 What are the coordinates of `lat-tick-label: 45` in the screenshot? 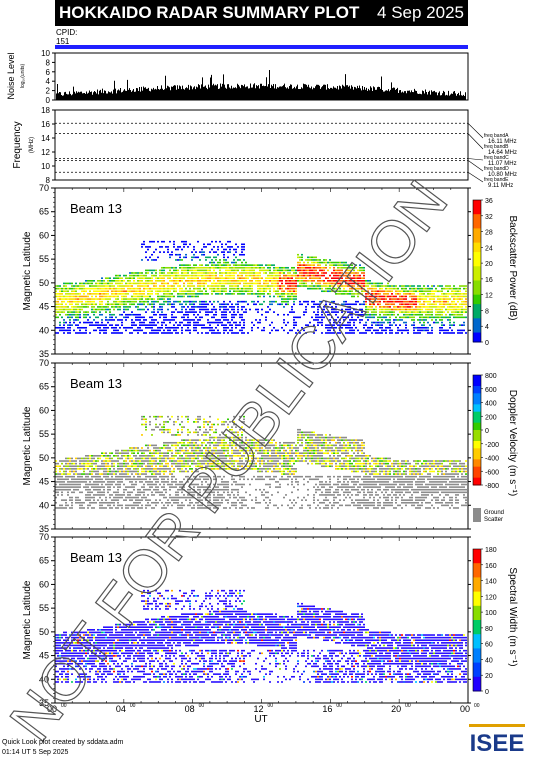 It's located at (44, 307).